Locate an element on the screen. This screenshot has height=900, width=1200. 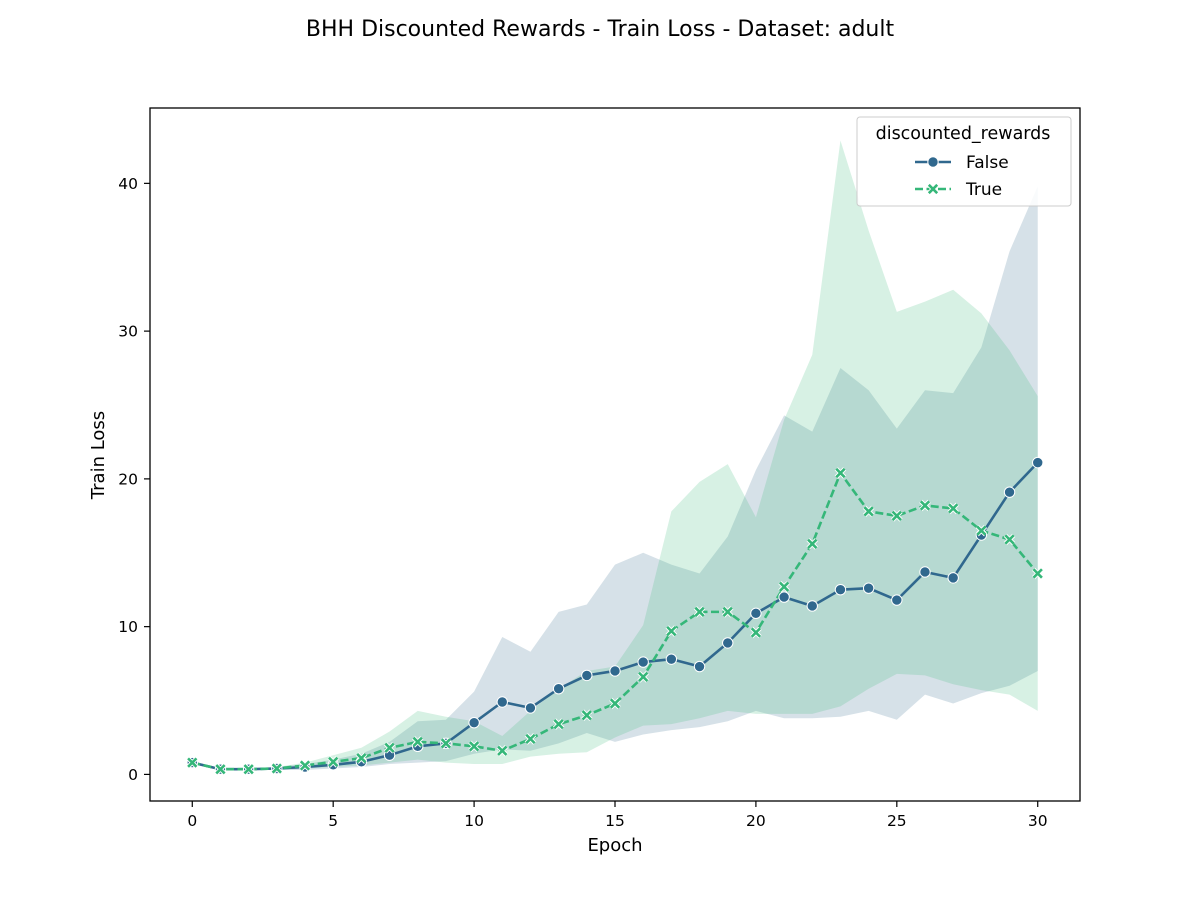
legend-box is located at coordinates (964, 161).